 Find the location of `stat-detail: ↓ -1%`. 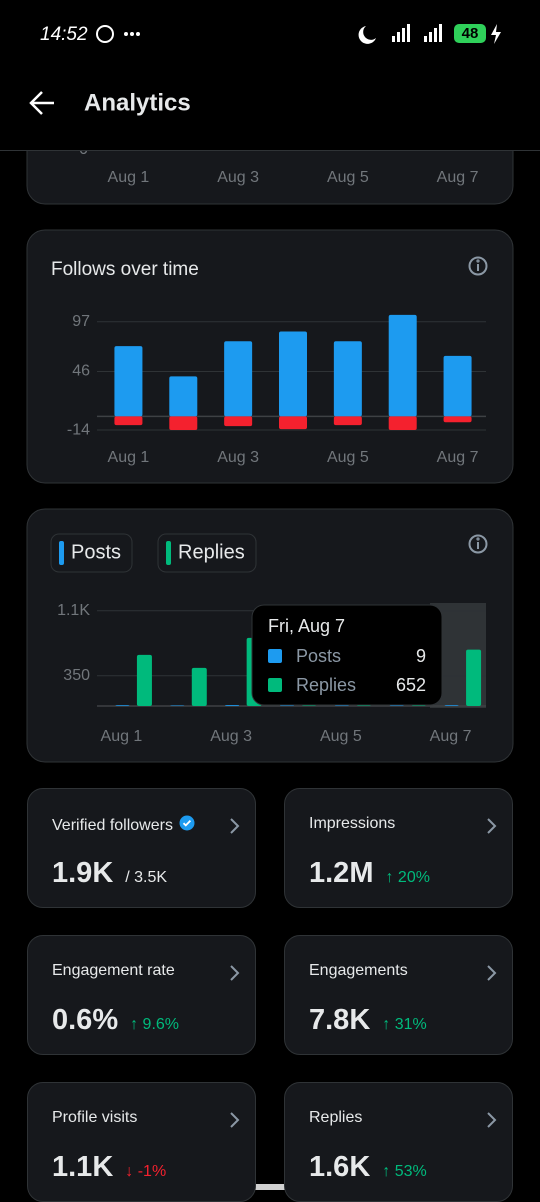

stat-detail: ↓ -1% is located at coordinates (146, 1171).